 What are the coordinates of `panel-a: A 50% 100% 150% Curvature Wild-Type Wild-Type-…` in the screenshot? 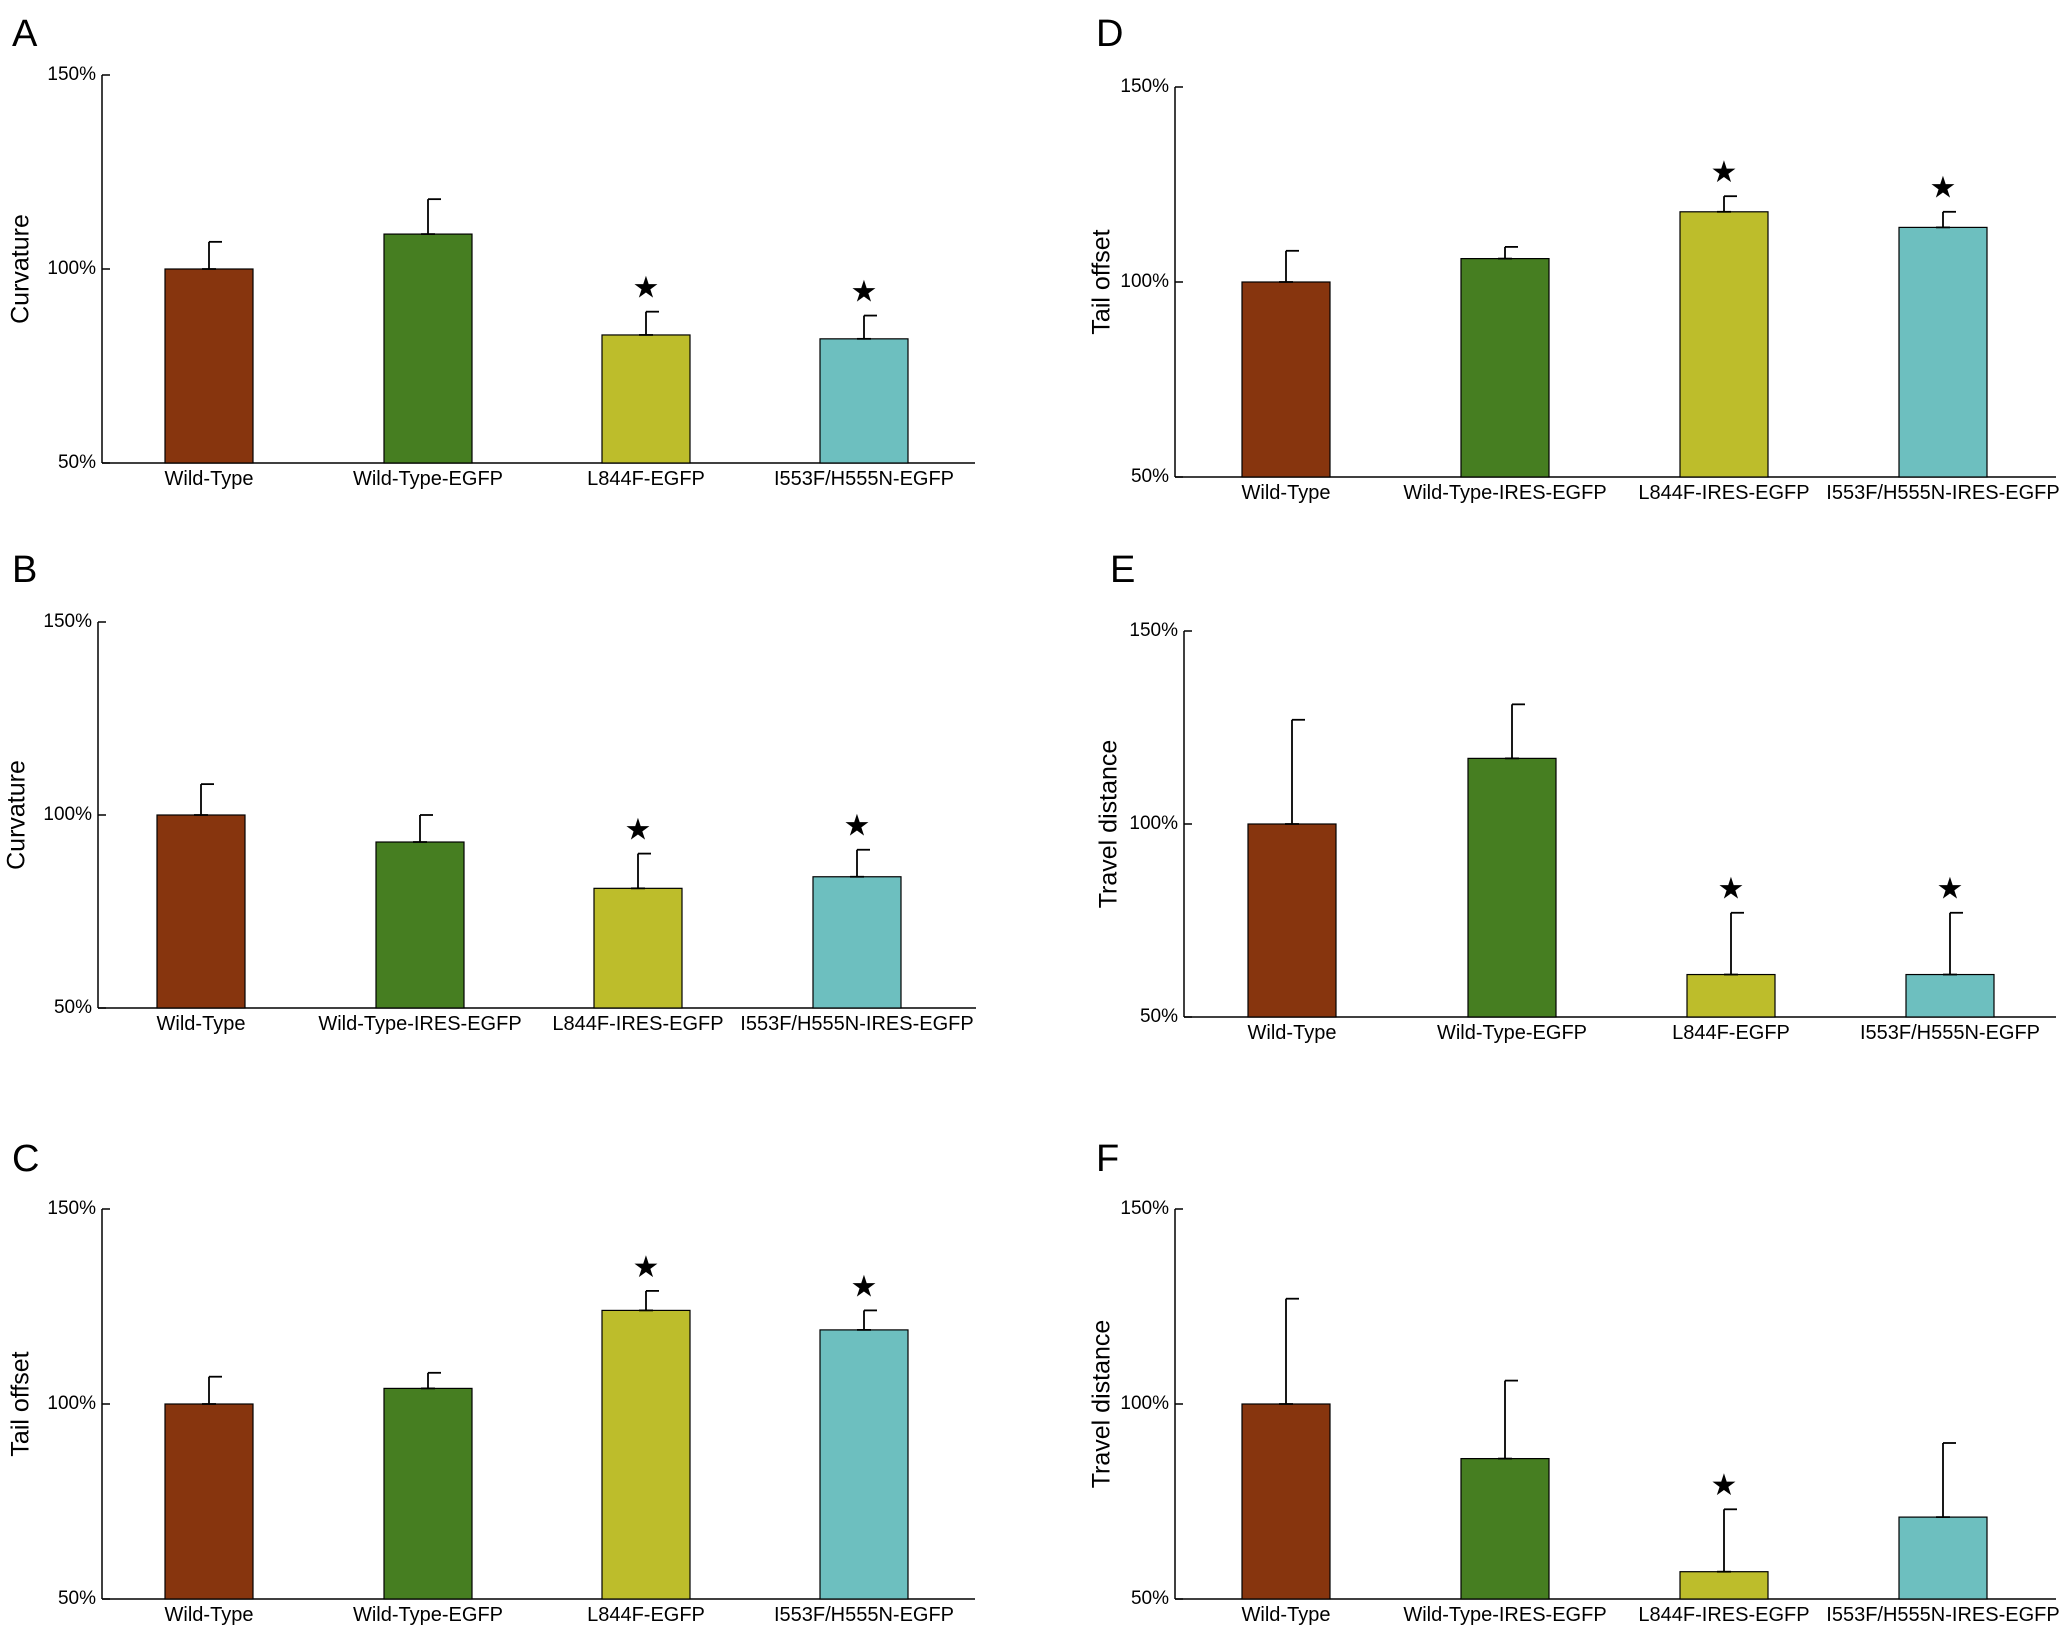 It's located at (491, 251).